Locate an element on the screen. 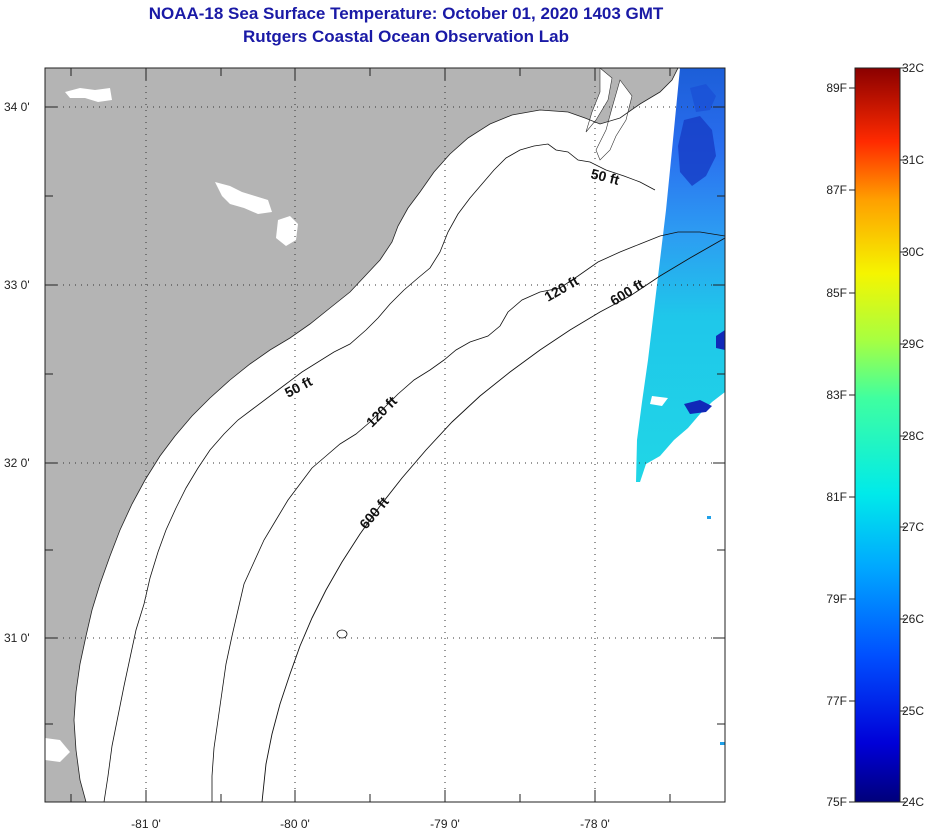  lon-label-78: -78 0' is located at coordinates (595, 824).